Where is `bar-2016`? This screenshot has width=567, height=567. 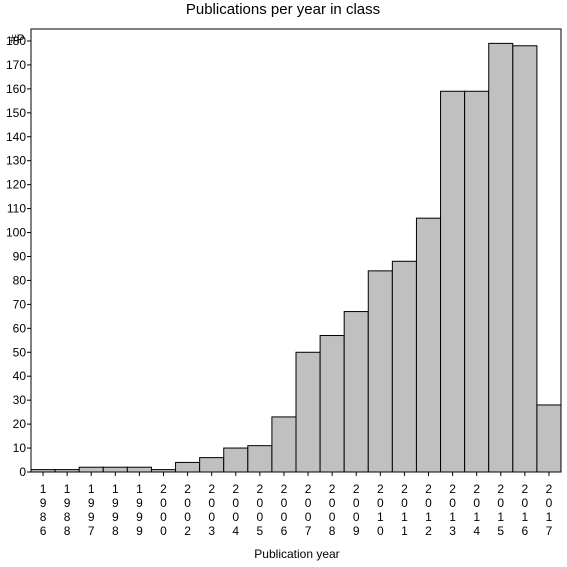
bar-2016 is located at coordinates (525, 259).